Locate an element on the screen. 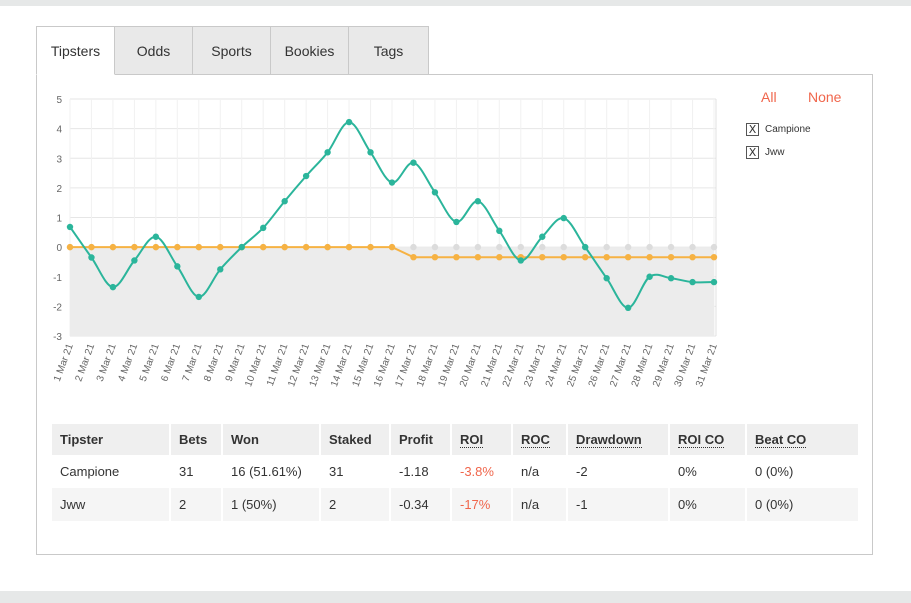 The image size is (911, 603). y-tick-label: 3 is located at coordinates (59, 159).